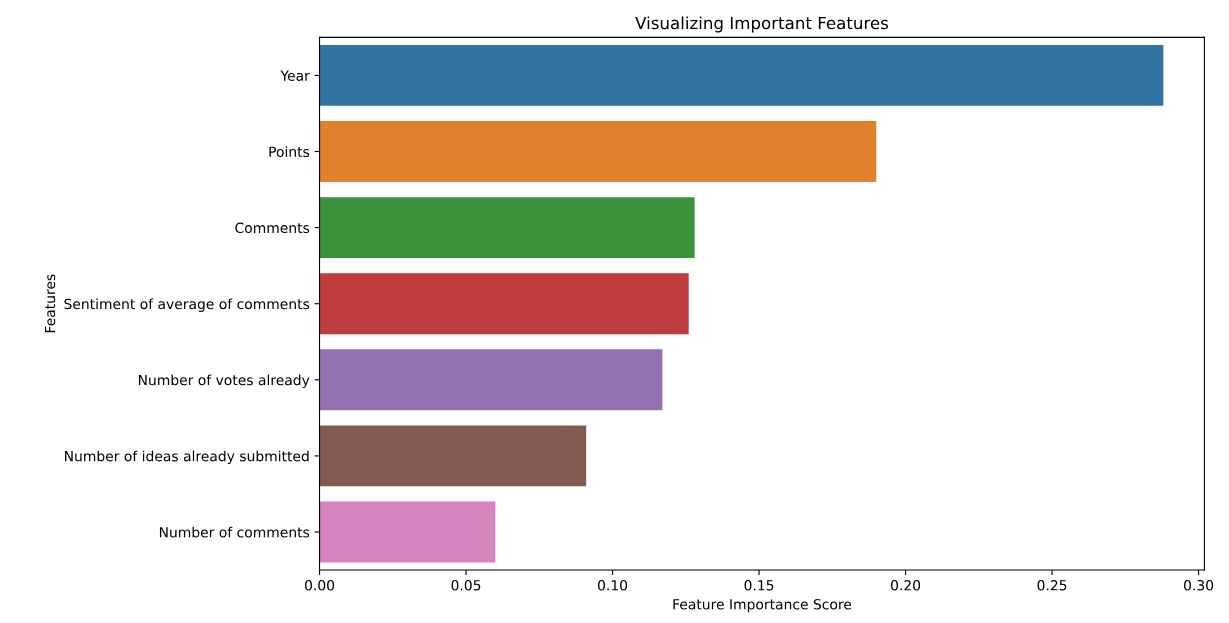  What do you see at coordinates (295, 75) in the screenshot?
I see `y-tick-label: Year` at bounding box center [295, 75].